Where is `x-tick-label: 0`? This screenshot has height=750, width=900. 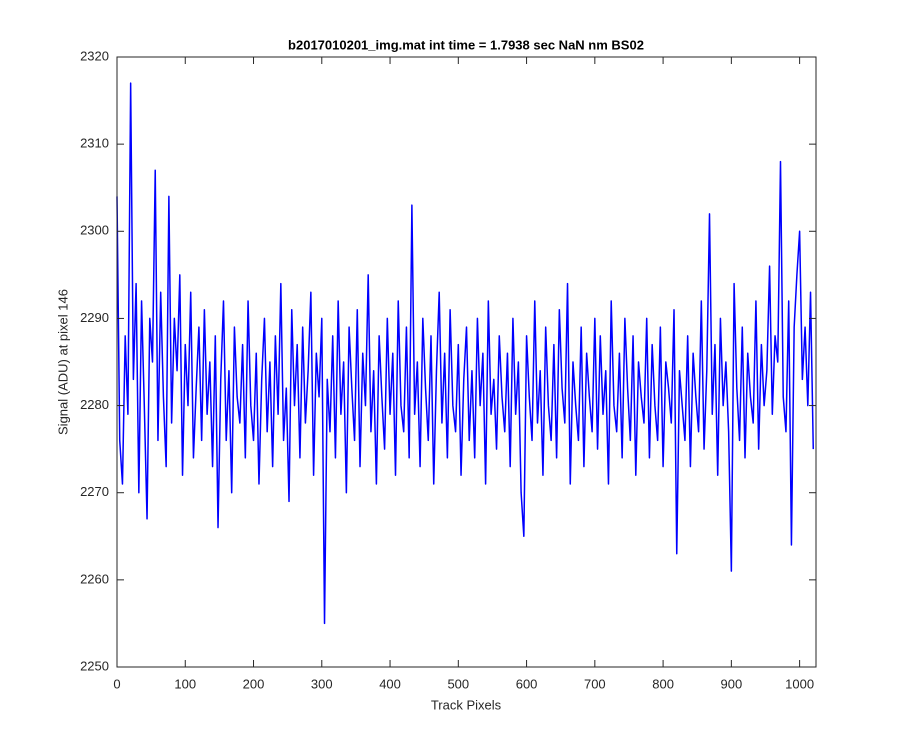
x-tick-label: 0 is located at coordinates (116, 683).